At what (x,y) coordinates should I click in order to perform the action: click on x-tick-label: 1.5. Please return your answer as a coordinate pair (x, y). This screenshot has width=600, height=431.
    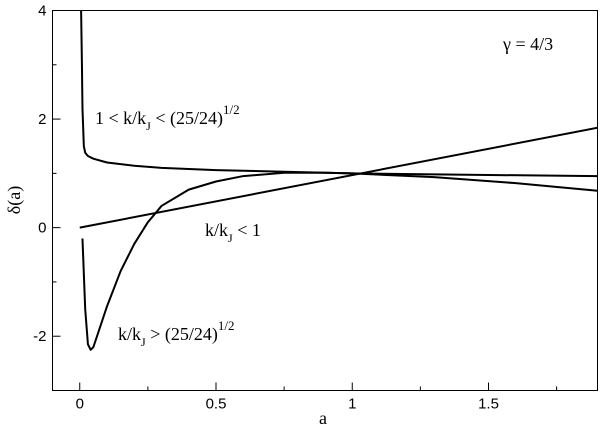
    Looking at the image, I should click on (488, 404).